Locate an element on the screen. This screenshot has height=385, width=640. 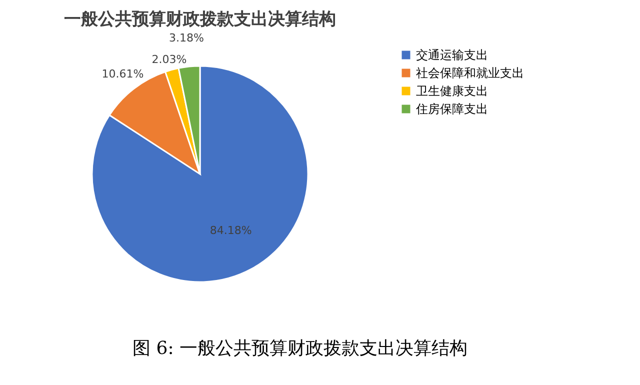
chart-title: 一般公共预算财政拨款支出决算结构 is located at coordinates (200, 20).